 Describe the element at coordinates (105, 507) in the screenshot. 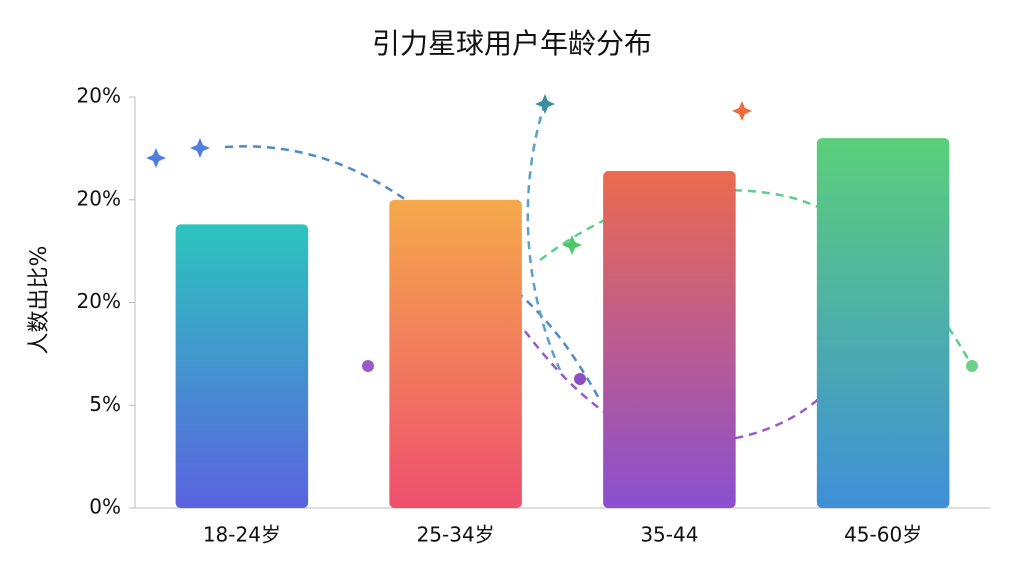

I see `y-tick-label: 0%` at that location.